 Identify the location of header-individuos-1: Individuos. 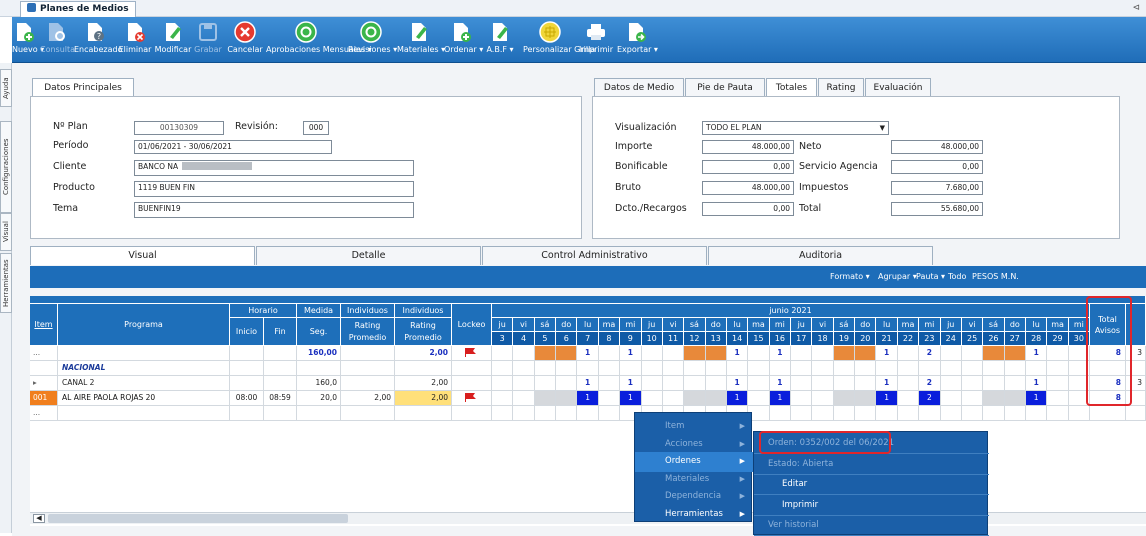
(368, 311).